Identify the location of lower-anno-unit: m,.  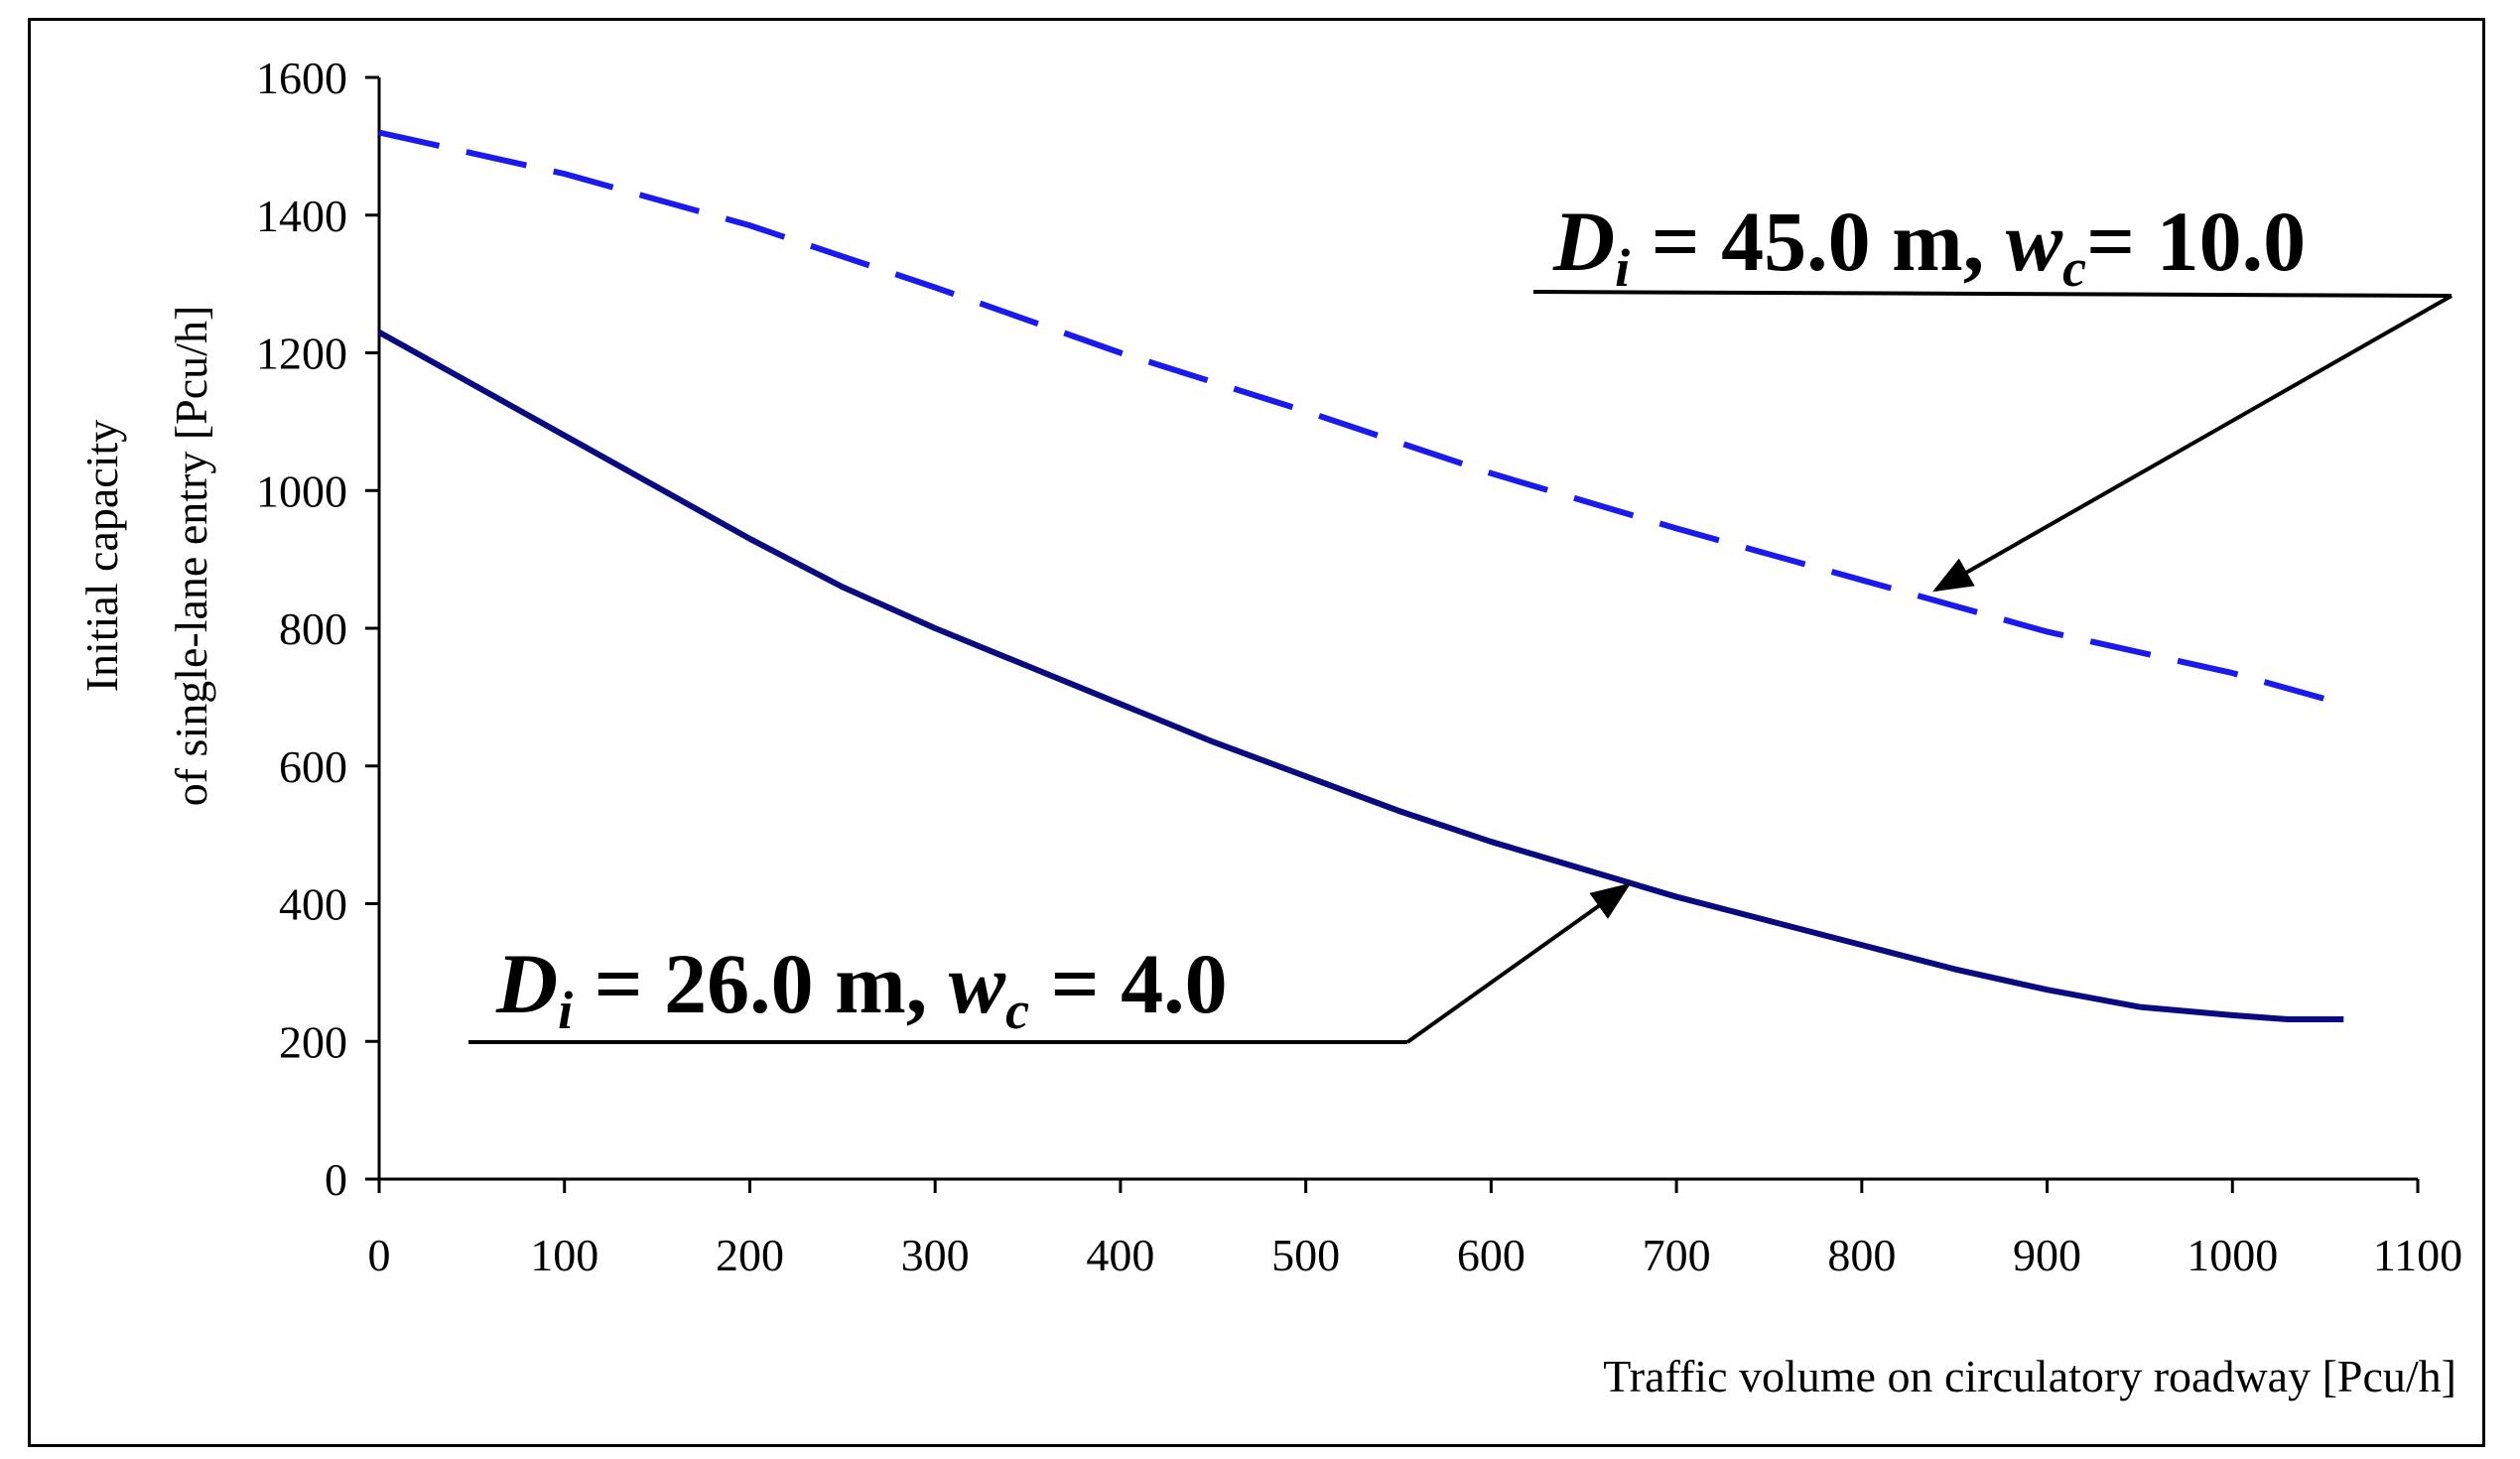
(881, 983).